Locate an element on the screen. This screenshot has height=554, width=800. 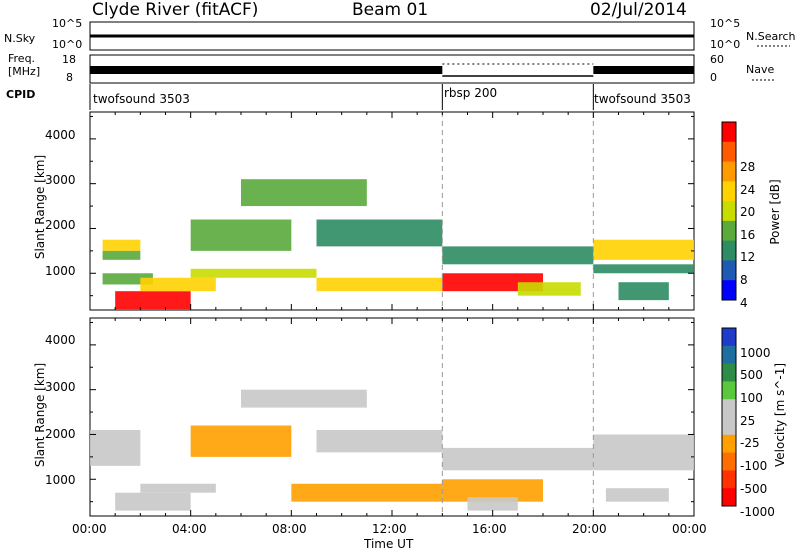
velocity-cb-tick: -25 is located at coordinates (750, 443).